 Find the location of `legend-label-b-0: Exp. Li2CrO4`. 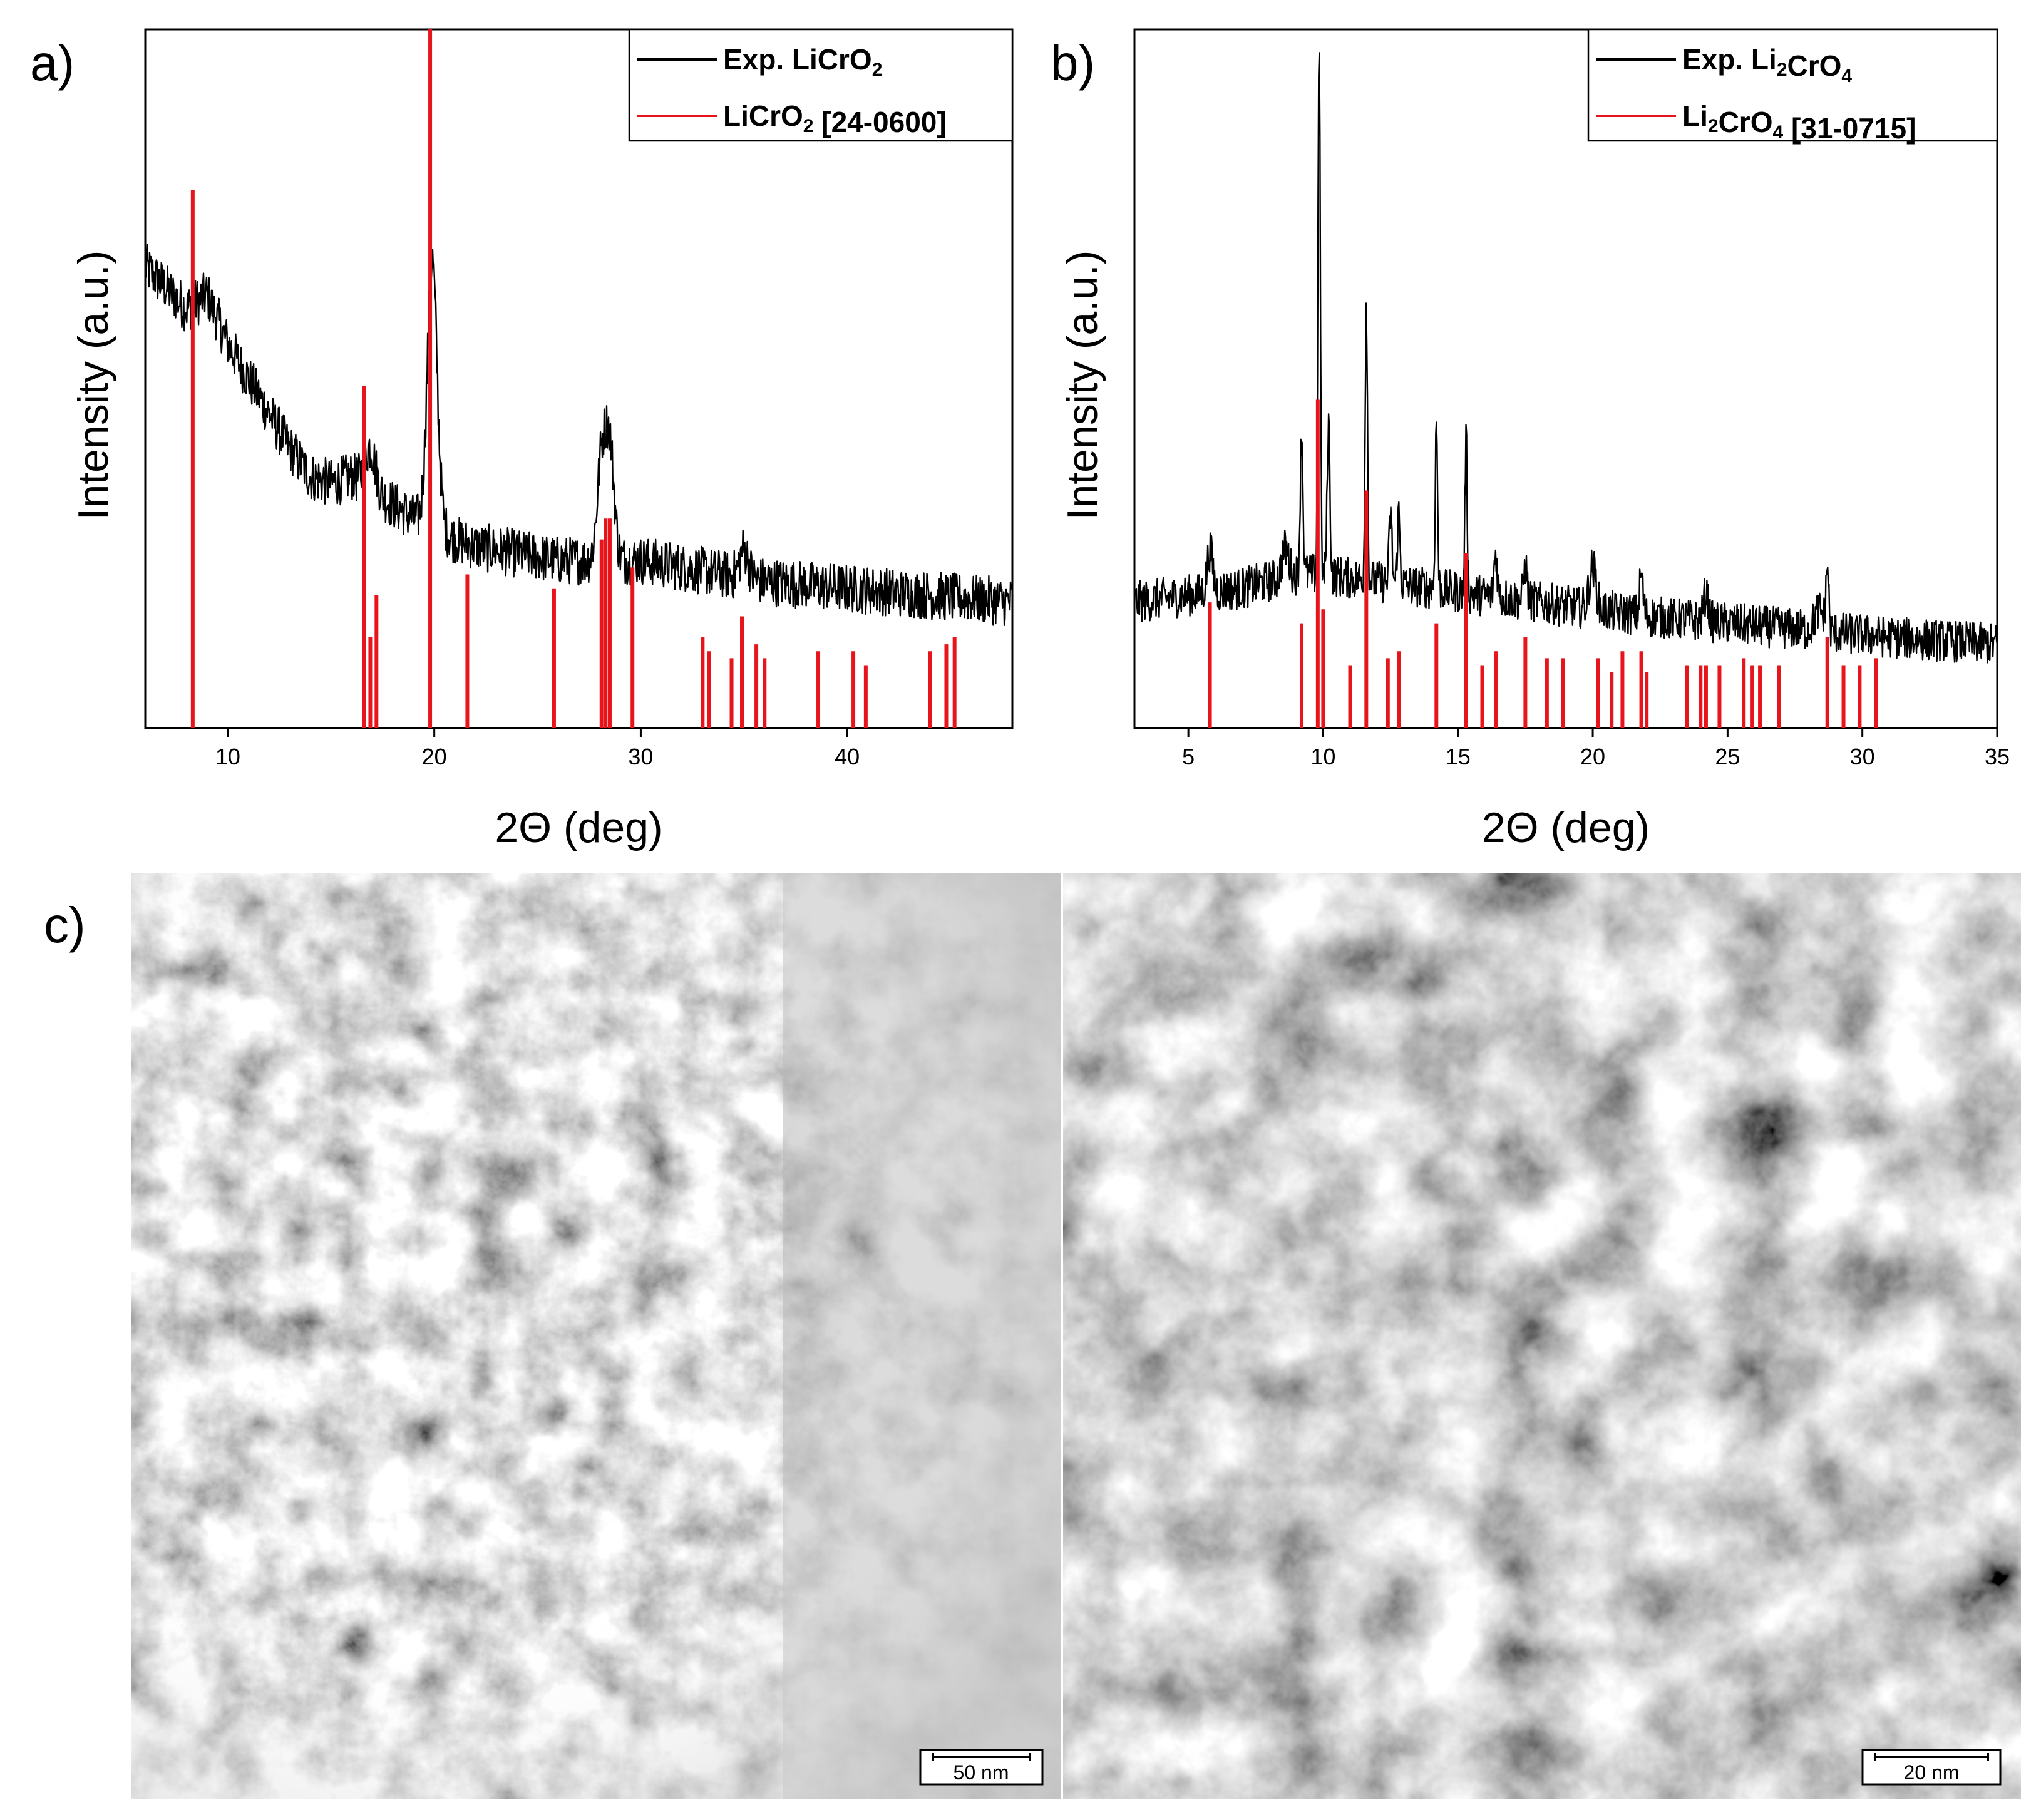

legend-label-b-0: Exp. Li2CrO4 is located at coordinates (1767, 65).